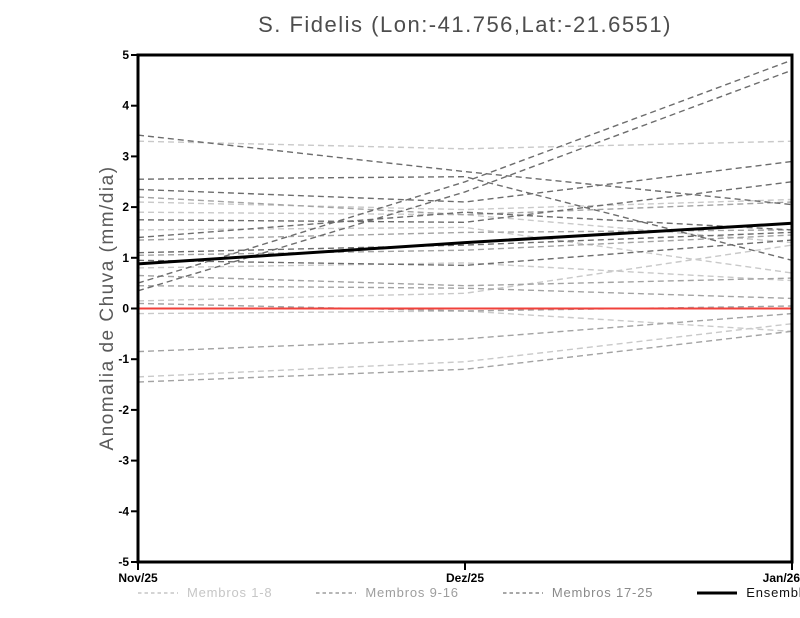 Image resolution: width=800 pixels, height=618 pixels. What do you see at coordinates (123, 410) in the screenshot?
I see `y-tick-label: -2` at bounding box center [123, 410].